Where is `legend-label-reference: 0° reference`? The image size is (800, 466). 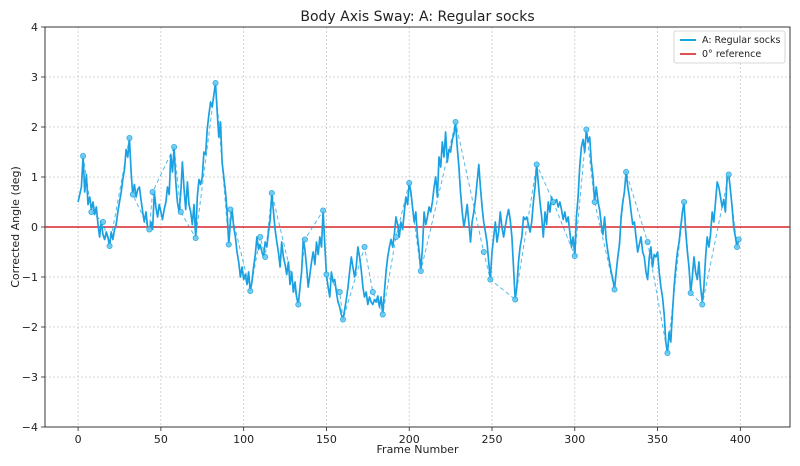
legend-label-reference: 0° reference is located at coordinates (731, 54).